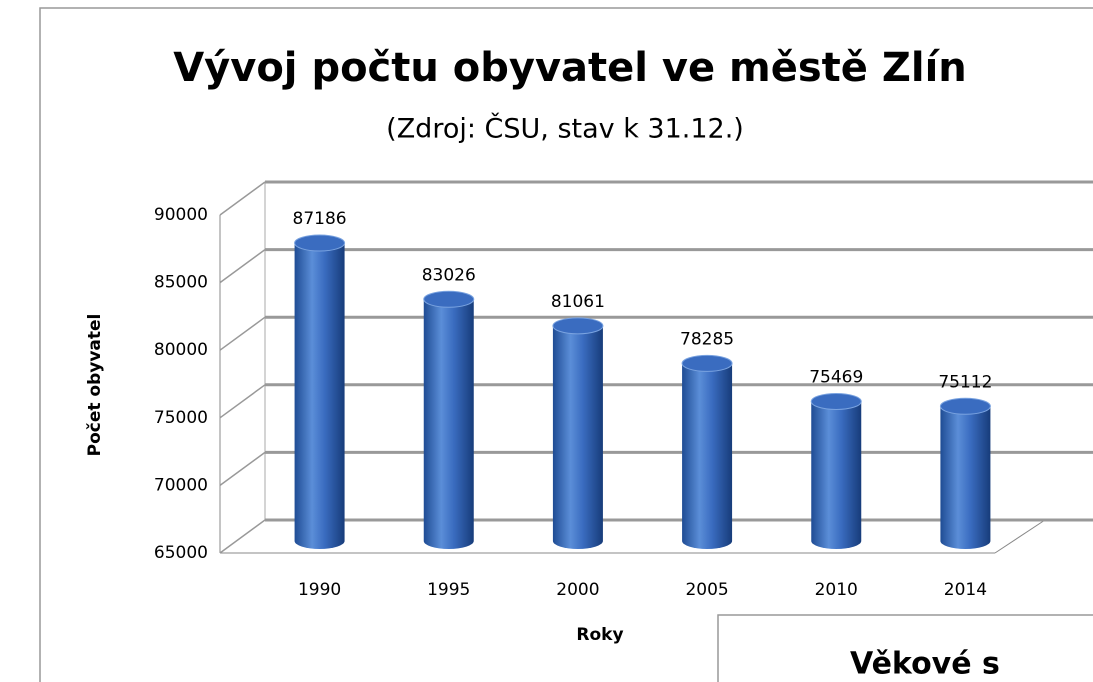  What do you see at coordinates (565, 129) in the screenshot?
I see `chart-subtitle: (Zdroj: ČSU, stav k 31.12.)` at bounding box center [565, 129].